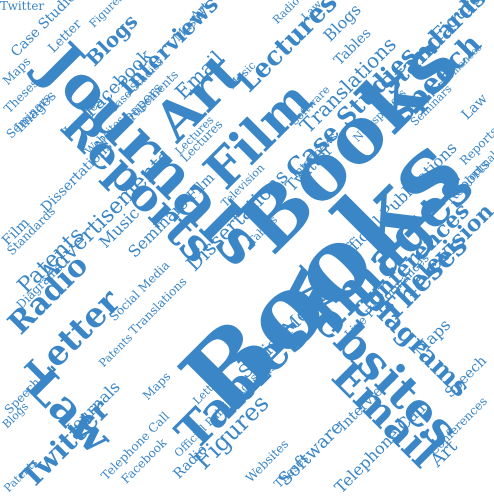 The image size is (494, 496). What do you see at coordinates (474, 107) in the screenshot?
I see `word-law-3: Law` at bounding box center [474, 107].